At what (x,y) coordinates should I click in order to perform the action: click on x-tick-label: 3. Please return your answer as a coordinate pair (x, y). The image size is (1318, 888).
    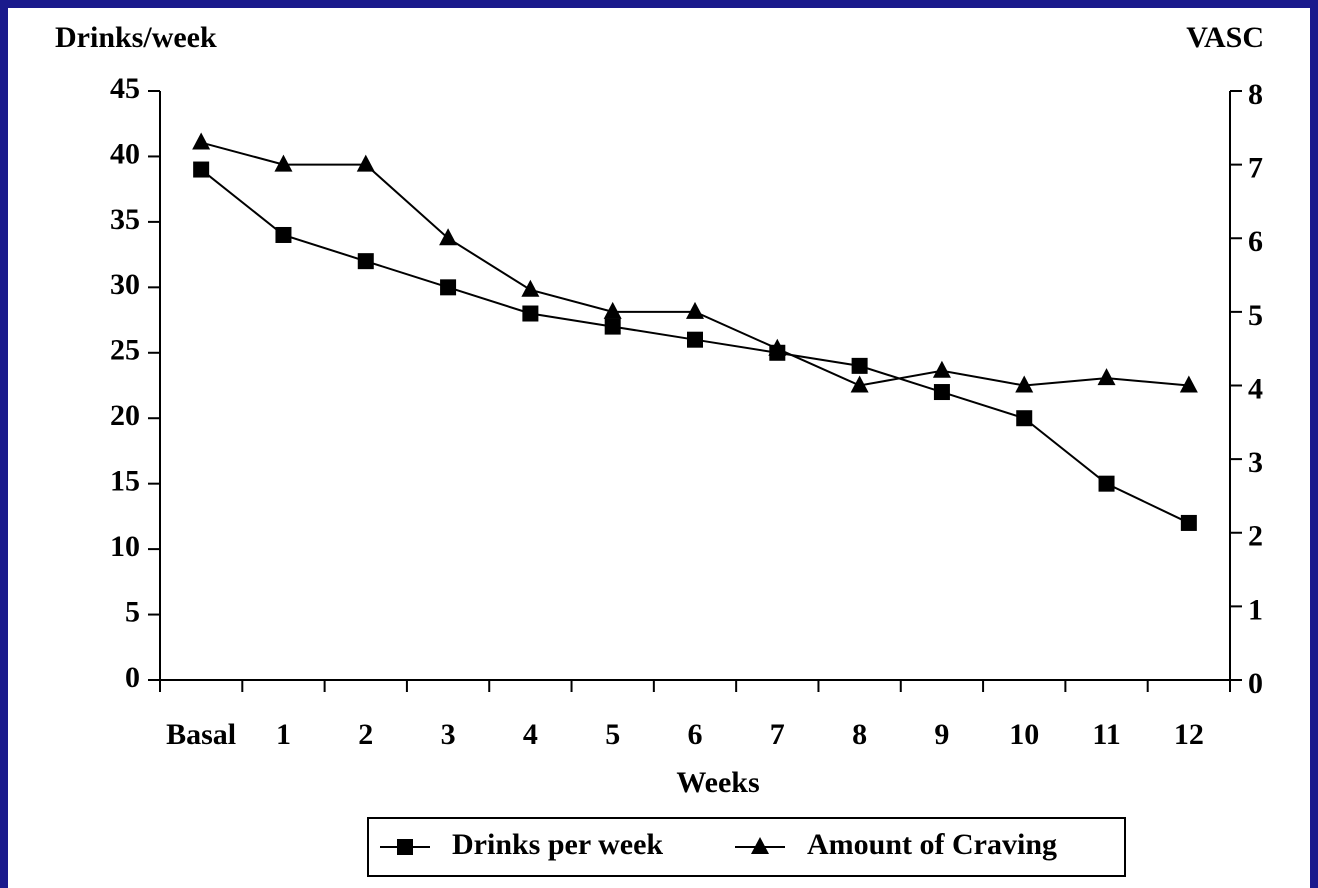
    Looking at the image, I should click on (448, 734).